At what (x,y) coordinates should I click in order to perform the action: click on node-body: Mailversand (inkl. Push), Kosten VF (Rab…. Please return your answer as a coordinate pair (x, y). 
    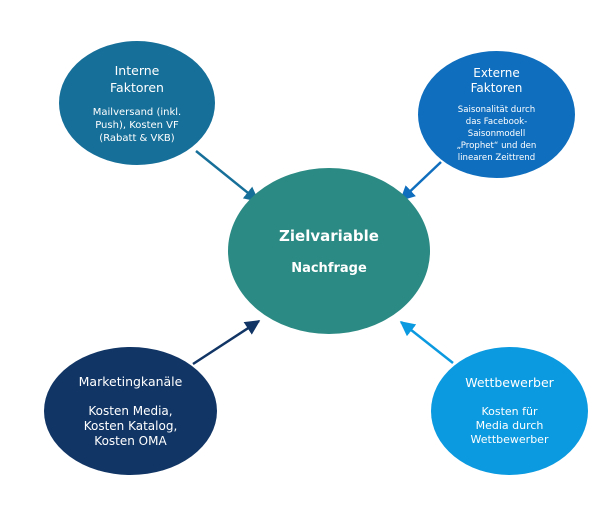
    Looking at the image, I should click on (137, 125).